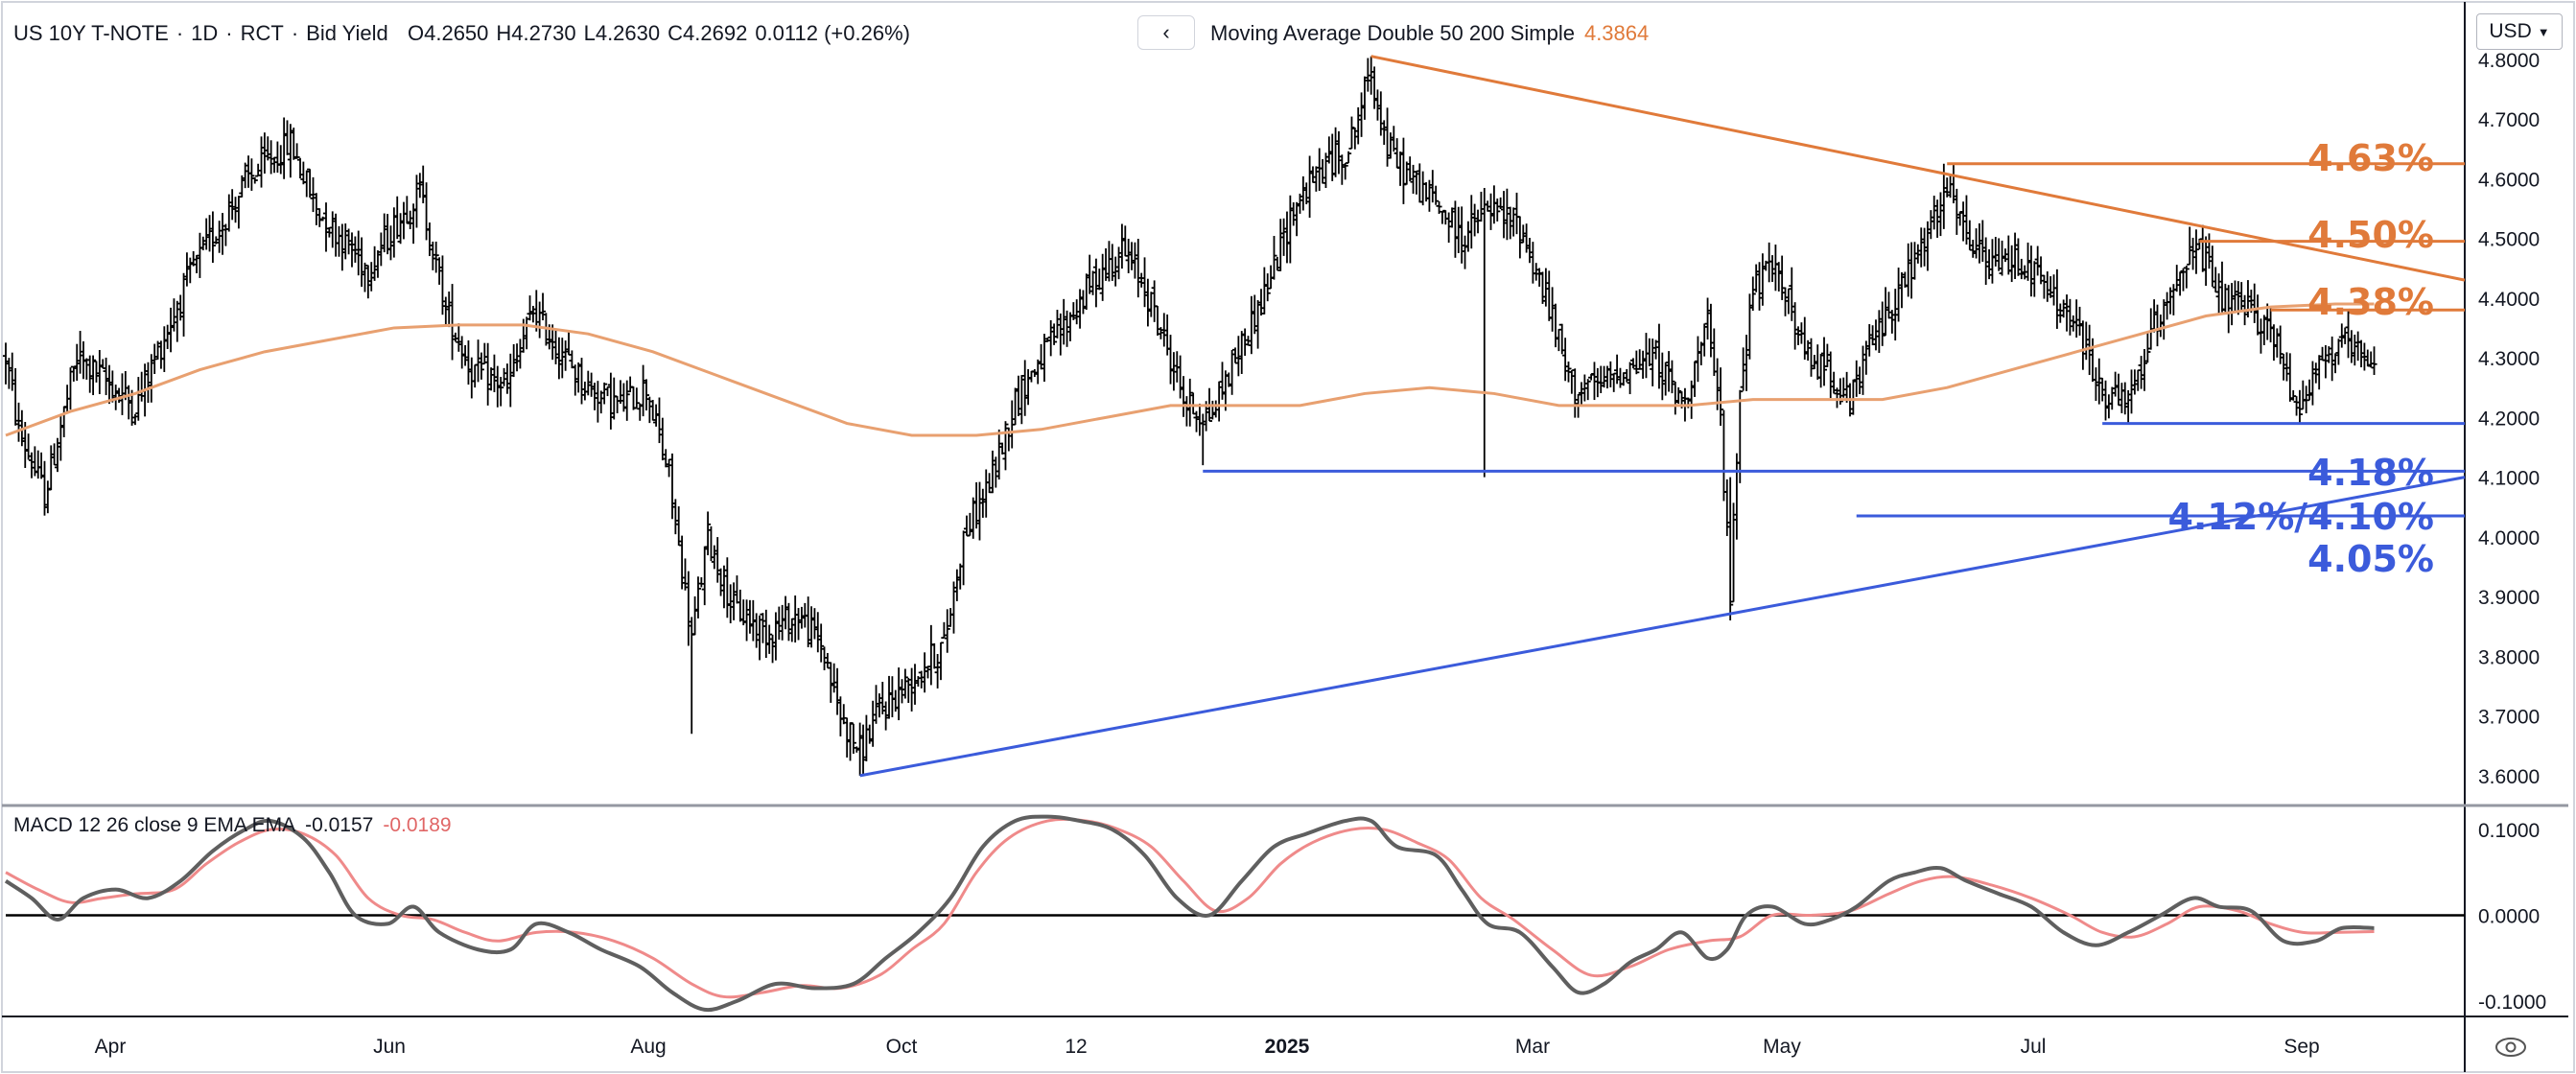  What do you see at coordinates (2034, 1047) in the screenshot?
I see `time-tick-label: Jul` at bounding box center [2034, 1047].